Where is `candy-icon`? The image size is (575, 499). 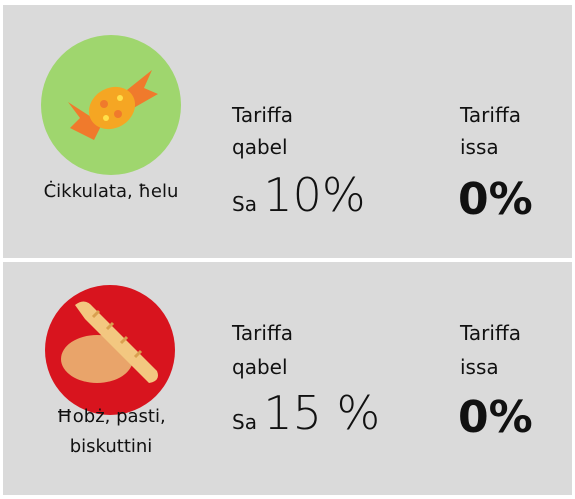 candy-icon is located at coordinates (111, 105).